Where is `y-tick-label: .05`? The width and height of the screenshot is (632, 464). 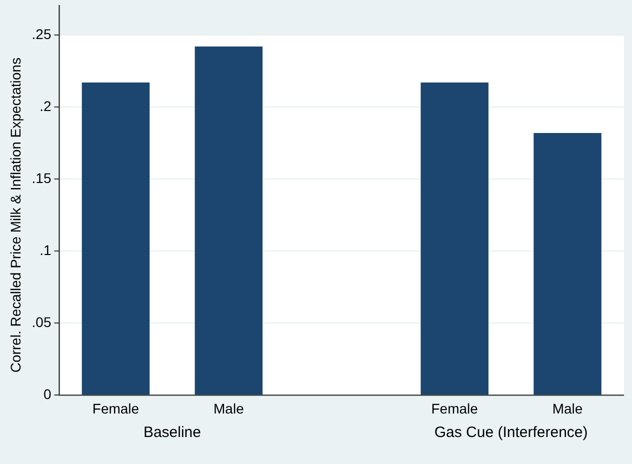 y-tick-label: .05 is located at coordinates (42, 322).